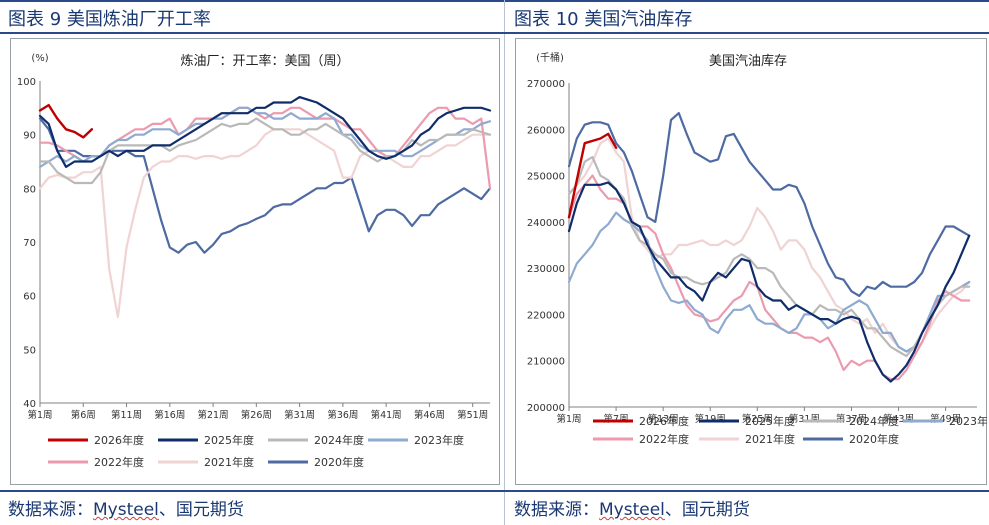  I want to click on left-x-tick-label: 第41周, so click(386, 415).